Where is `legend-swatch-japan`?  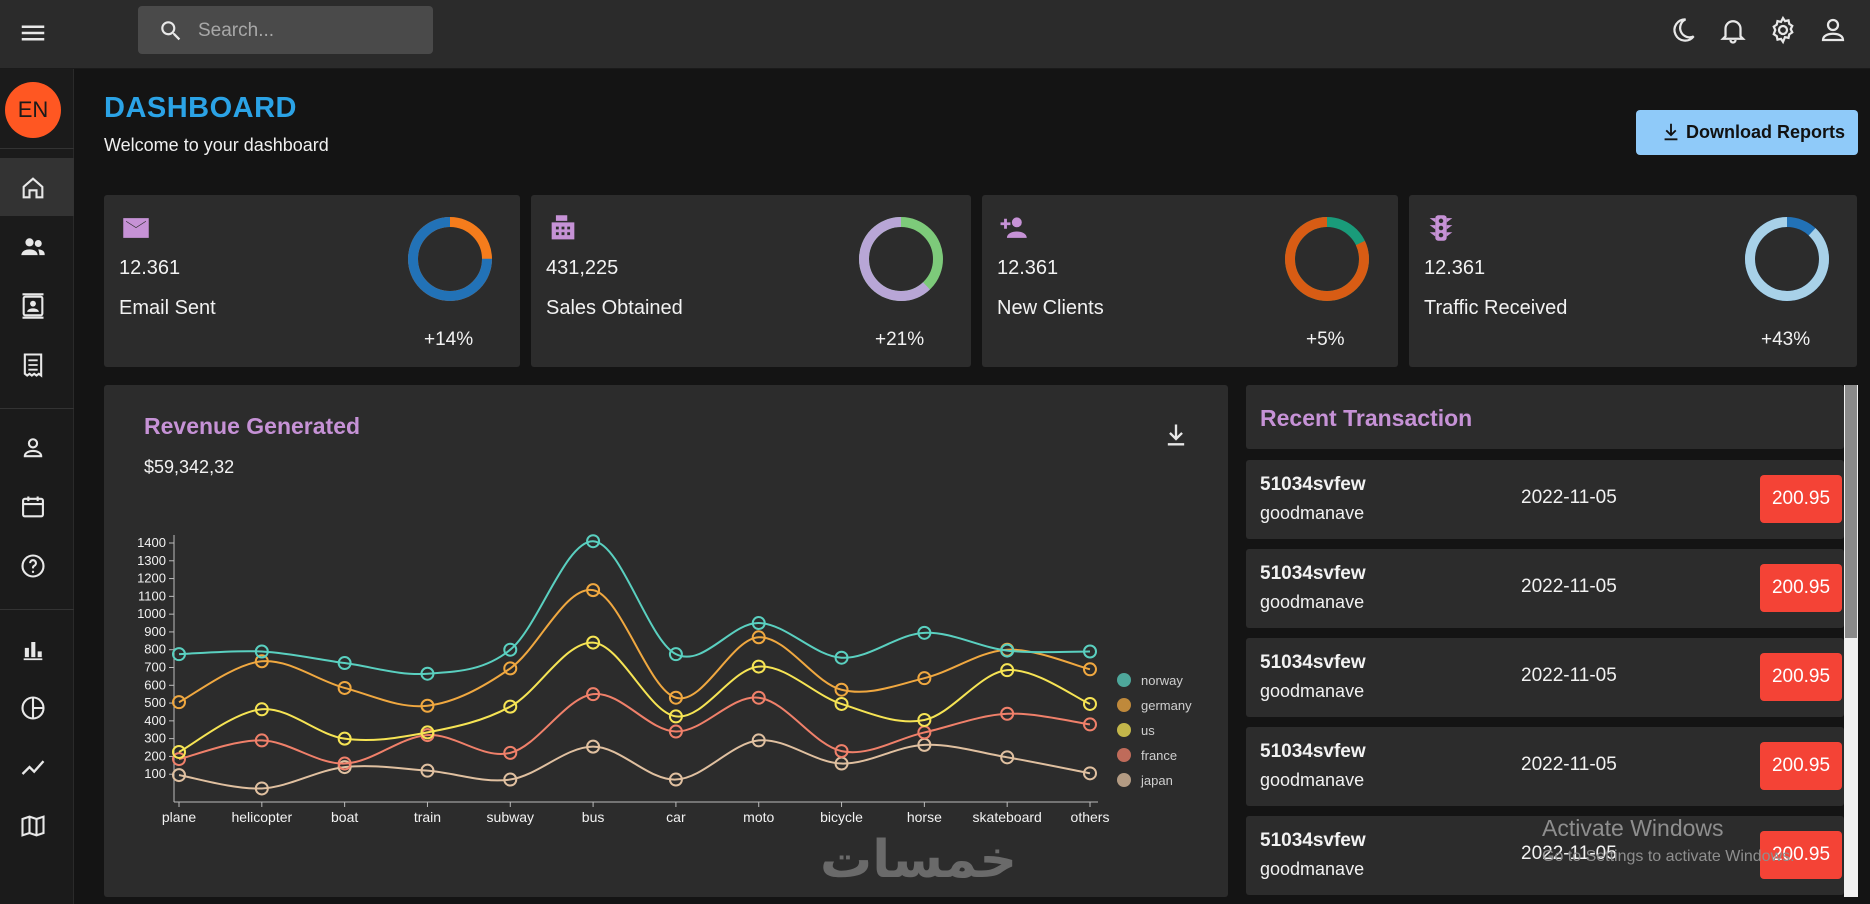 legend-swatch-japan is located at coordinates (1124, 780).